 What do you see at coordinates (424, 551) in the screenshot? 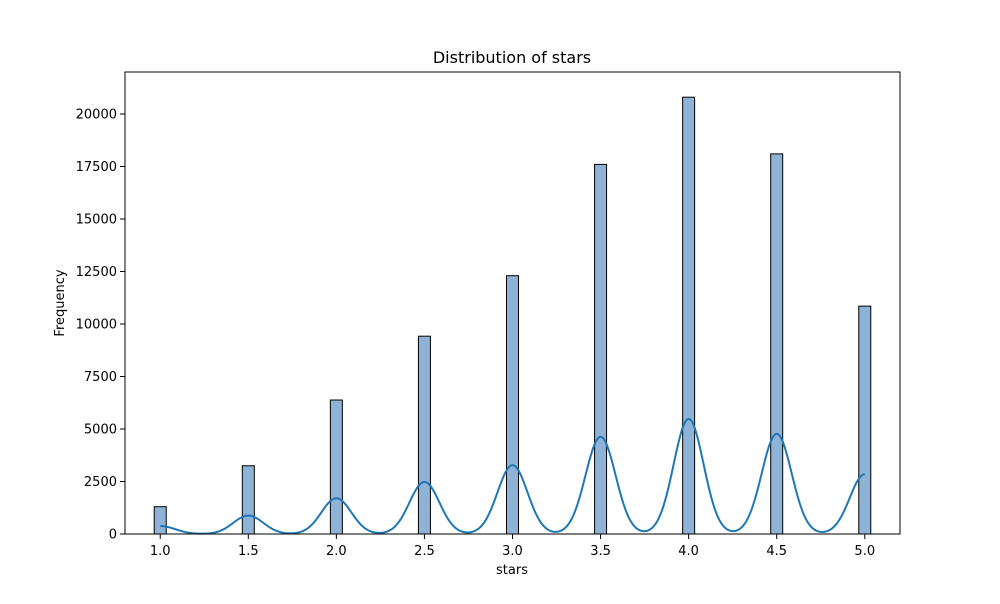
I see `x-tick-label: 2.5` at bounding box center [424, 551].